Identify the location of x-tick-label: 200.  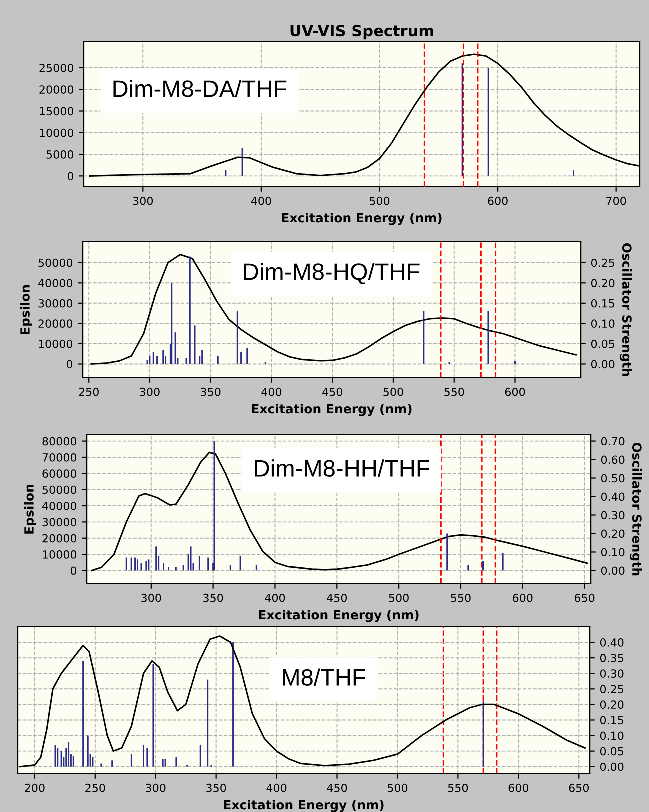
(35, 788).